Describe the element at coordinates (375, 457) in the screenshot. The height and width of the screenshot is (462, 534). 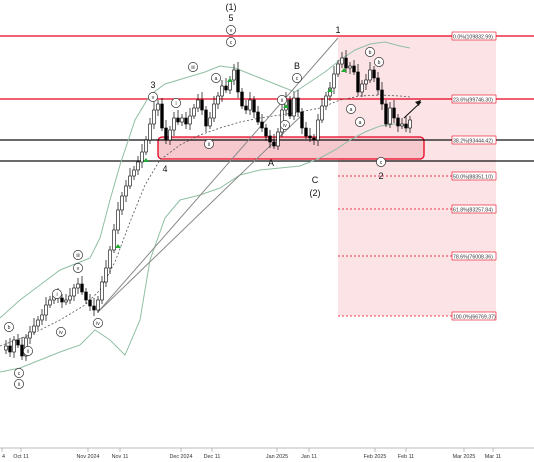
I see `x-tick-label: Feb 2025` at that location.